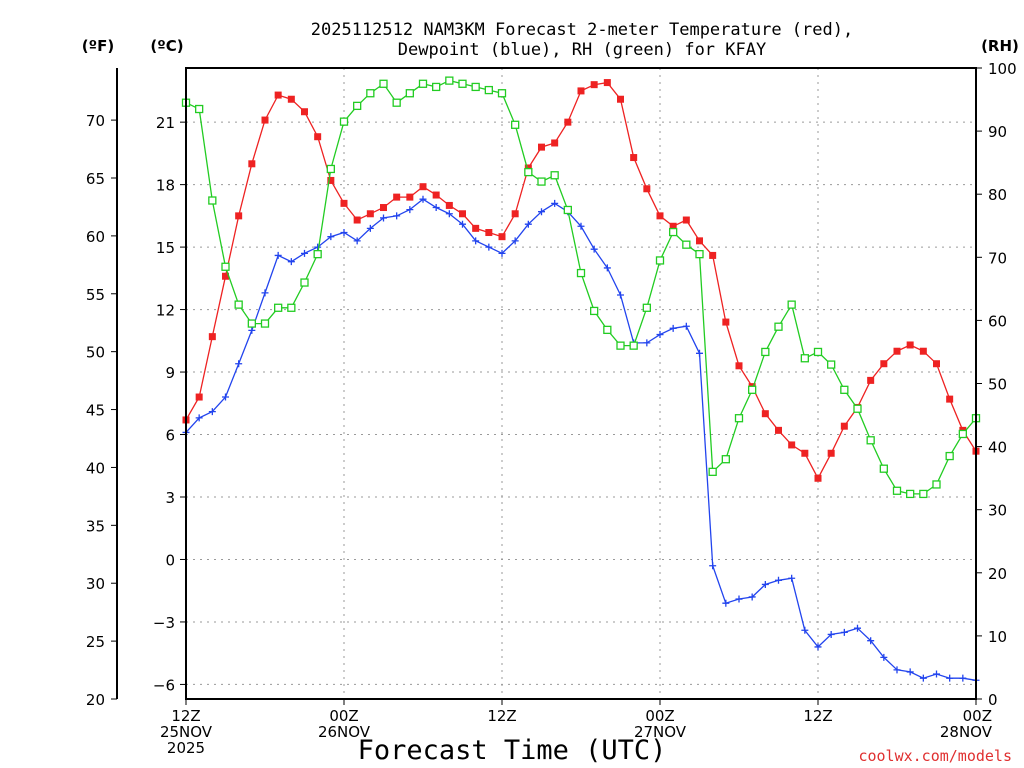 The image size is (1024, 768). Describe the element at coordinates (997, 132) in the screenshot. I see `rh-tick-label: 90` at that location.